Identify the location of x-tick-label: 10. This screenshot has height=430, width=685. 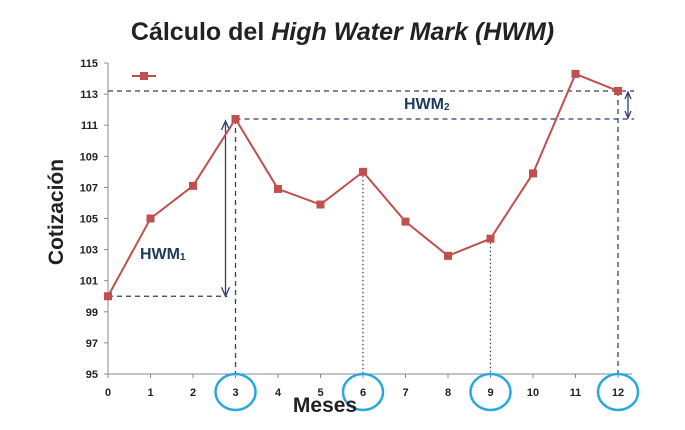
(533, 393).